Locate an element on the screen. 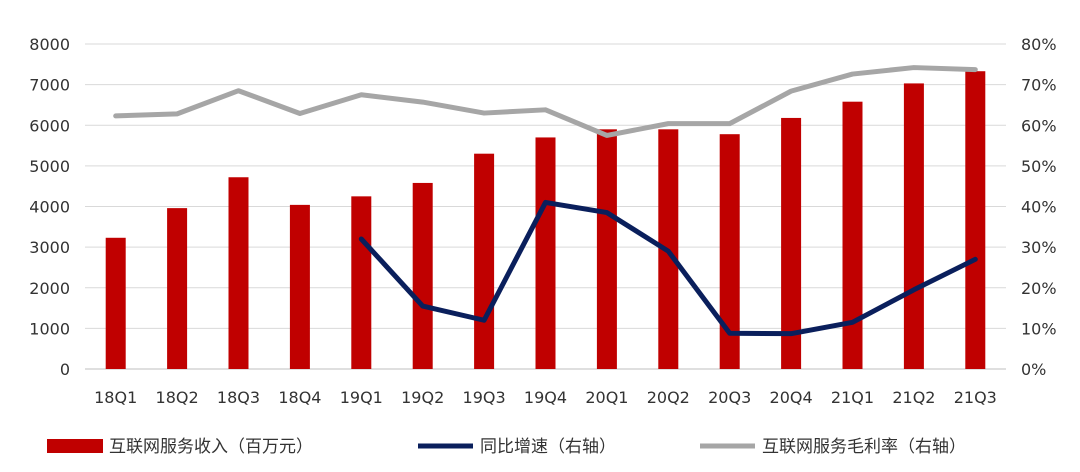  x-tick-label: 21Q2 is located at coordinates (913, 397).